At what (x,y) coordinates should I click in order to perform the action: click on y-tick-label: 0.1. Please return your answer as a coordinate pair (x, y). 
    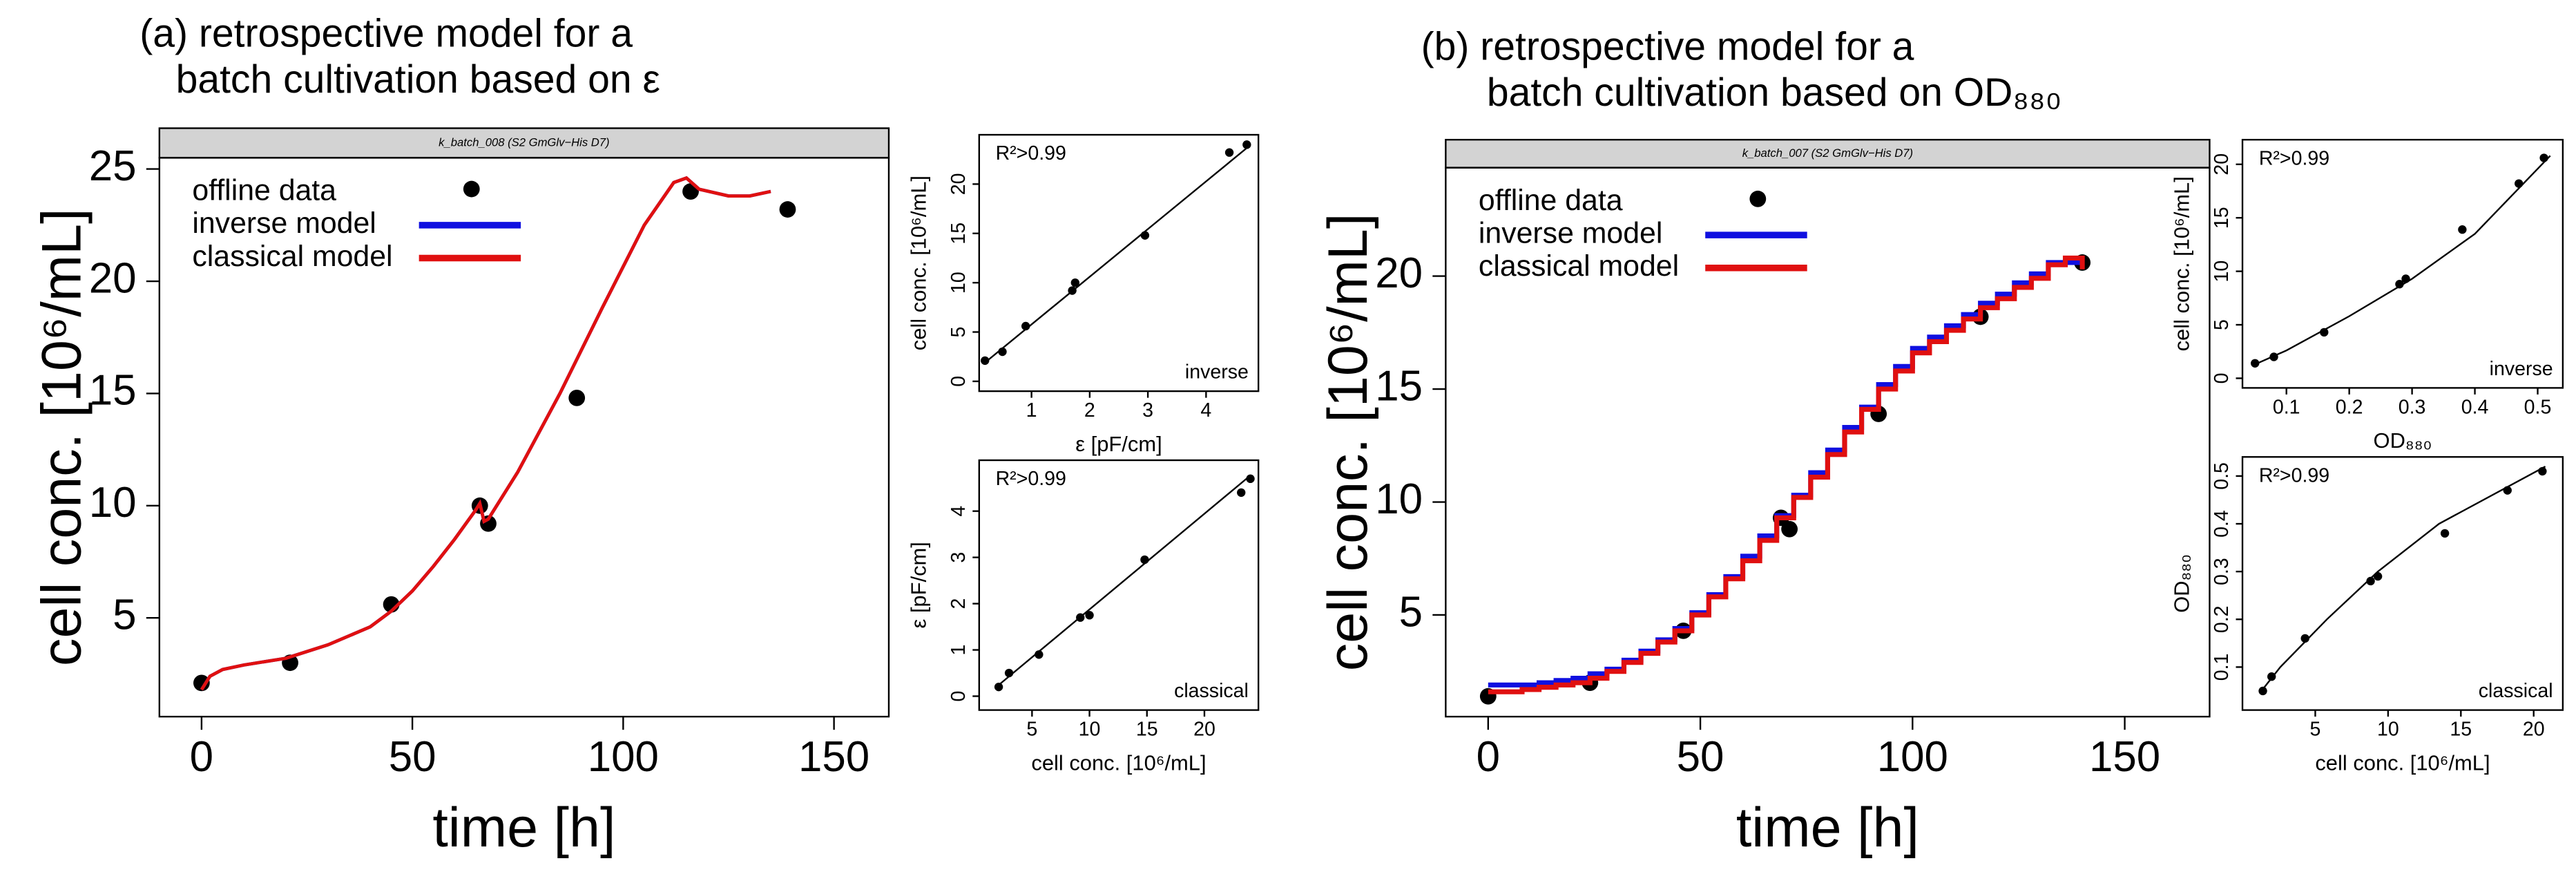
    Looking at the image, I should click on (2222, 668).